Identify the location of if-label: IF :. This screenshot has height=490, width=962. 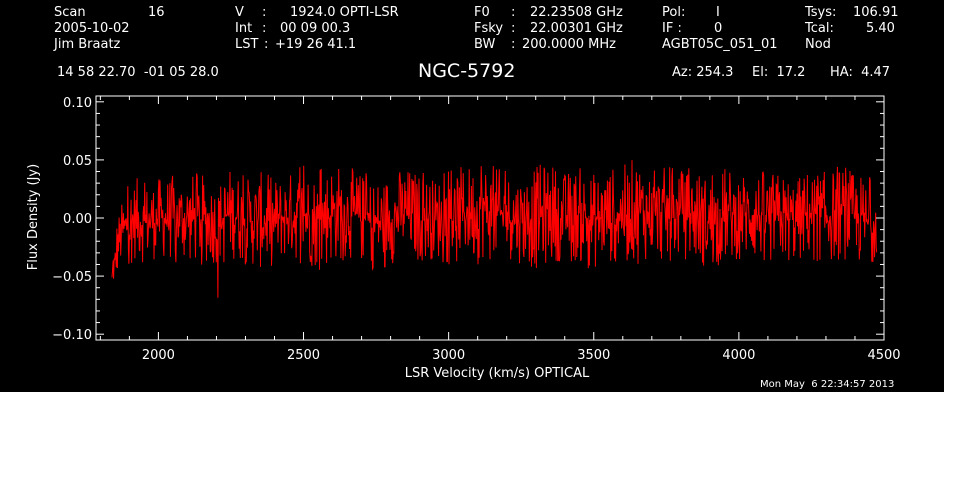
(672, 28).